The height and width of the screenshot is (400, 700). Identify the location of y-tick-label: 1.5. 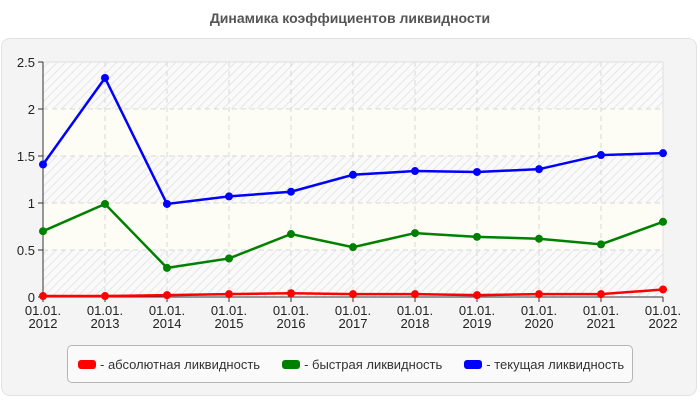
(26, 156).